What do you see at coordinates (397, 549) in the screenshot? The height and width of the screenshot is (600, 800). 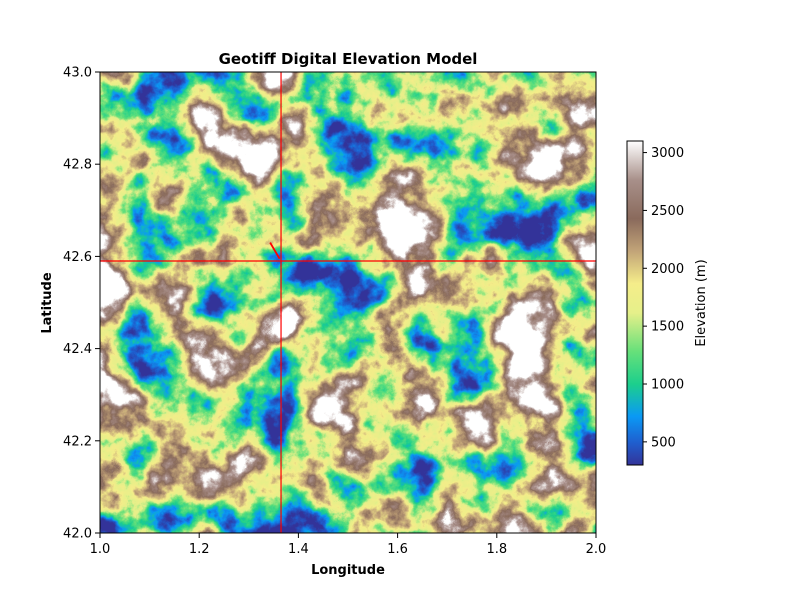 I see `x-tick-label: 1.6` at bounding box center [397, 549].